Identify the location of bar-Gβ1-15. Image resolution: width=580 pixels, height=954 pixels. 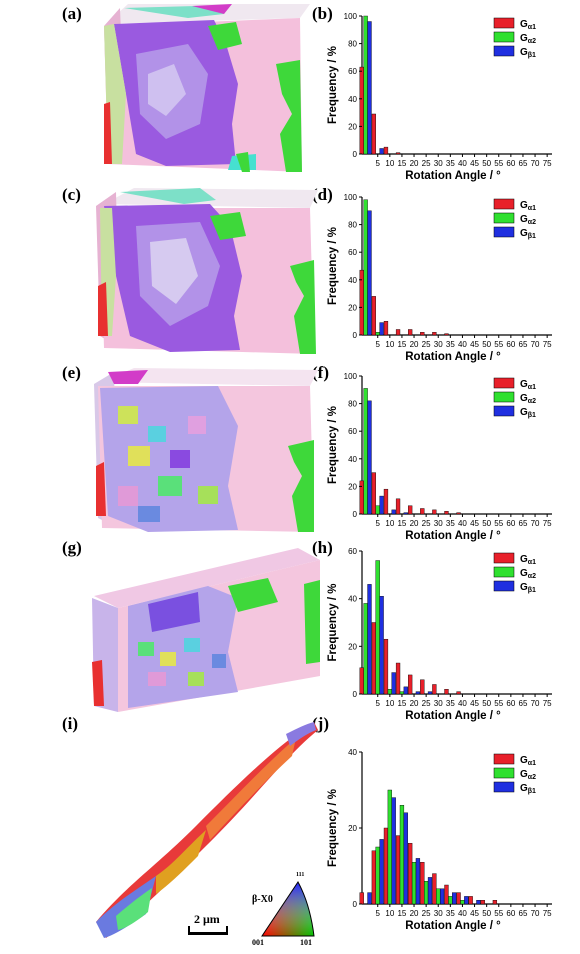
(405, 513).